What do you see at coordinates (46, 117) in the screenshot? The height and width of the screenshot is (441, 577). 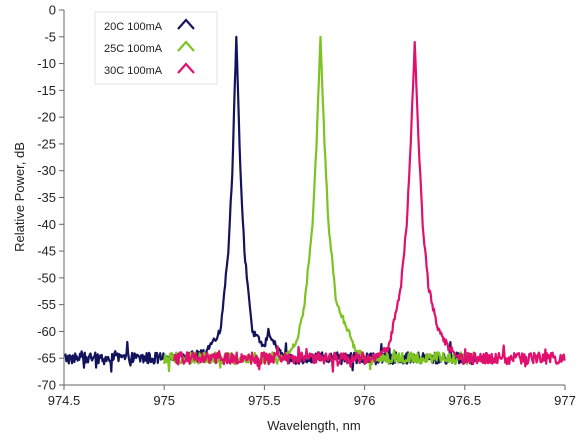 I see `y-tick-label: -20` at bounding box center [46, 117].